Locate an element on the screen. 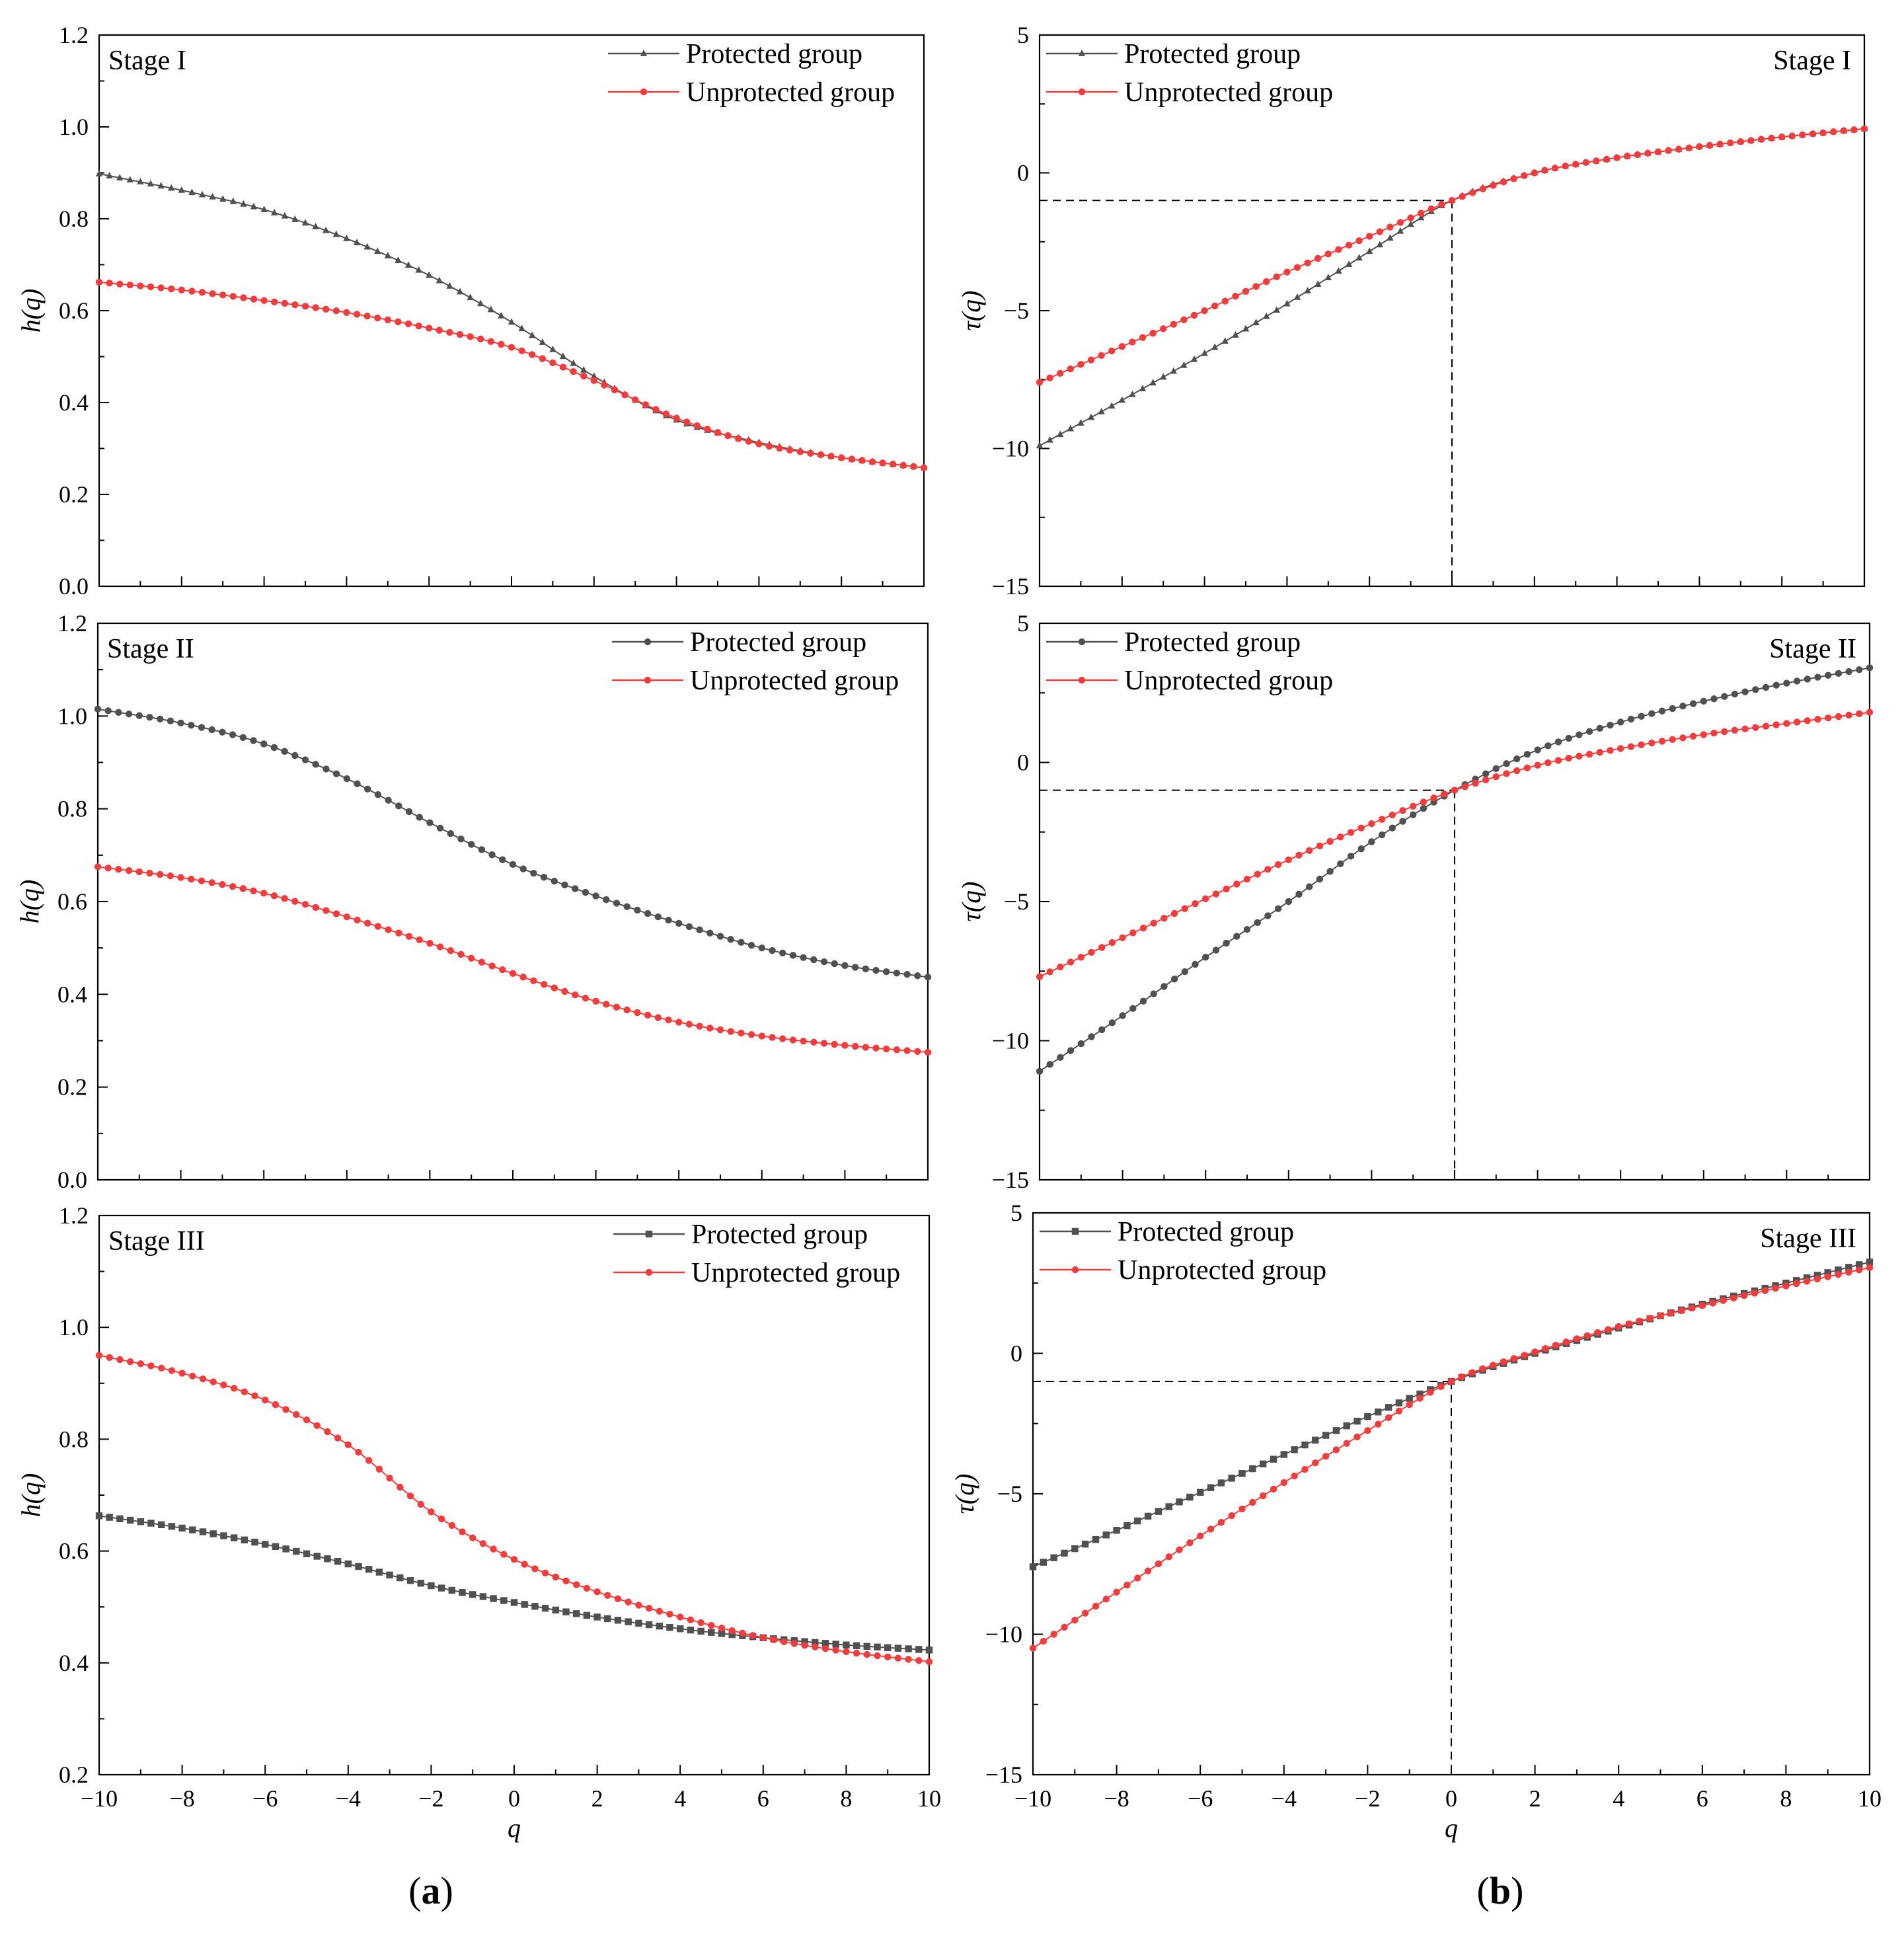 Image resolution: width=1904 pixels, height=1934 pixels. panel-a3-y-tick-label: 1.0 is located at coordinates (74, 1327).